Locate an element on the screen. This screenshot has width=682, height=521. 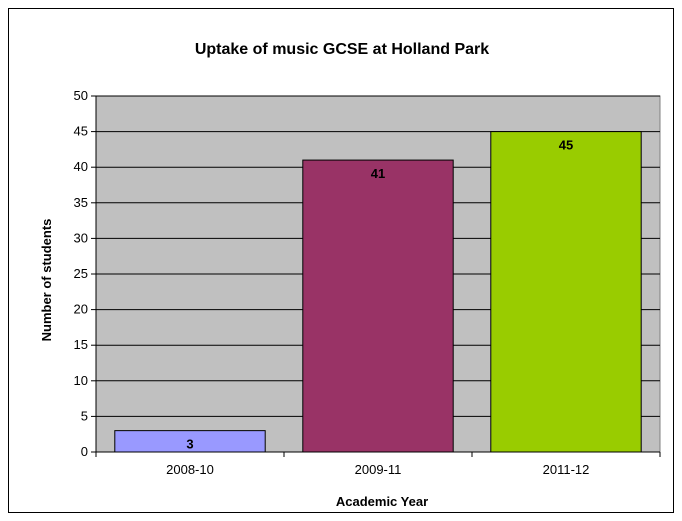
x-tick-label-2009-11: 2009-11 is located at coordinates (378, 469).